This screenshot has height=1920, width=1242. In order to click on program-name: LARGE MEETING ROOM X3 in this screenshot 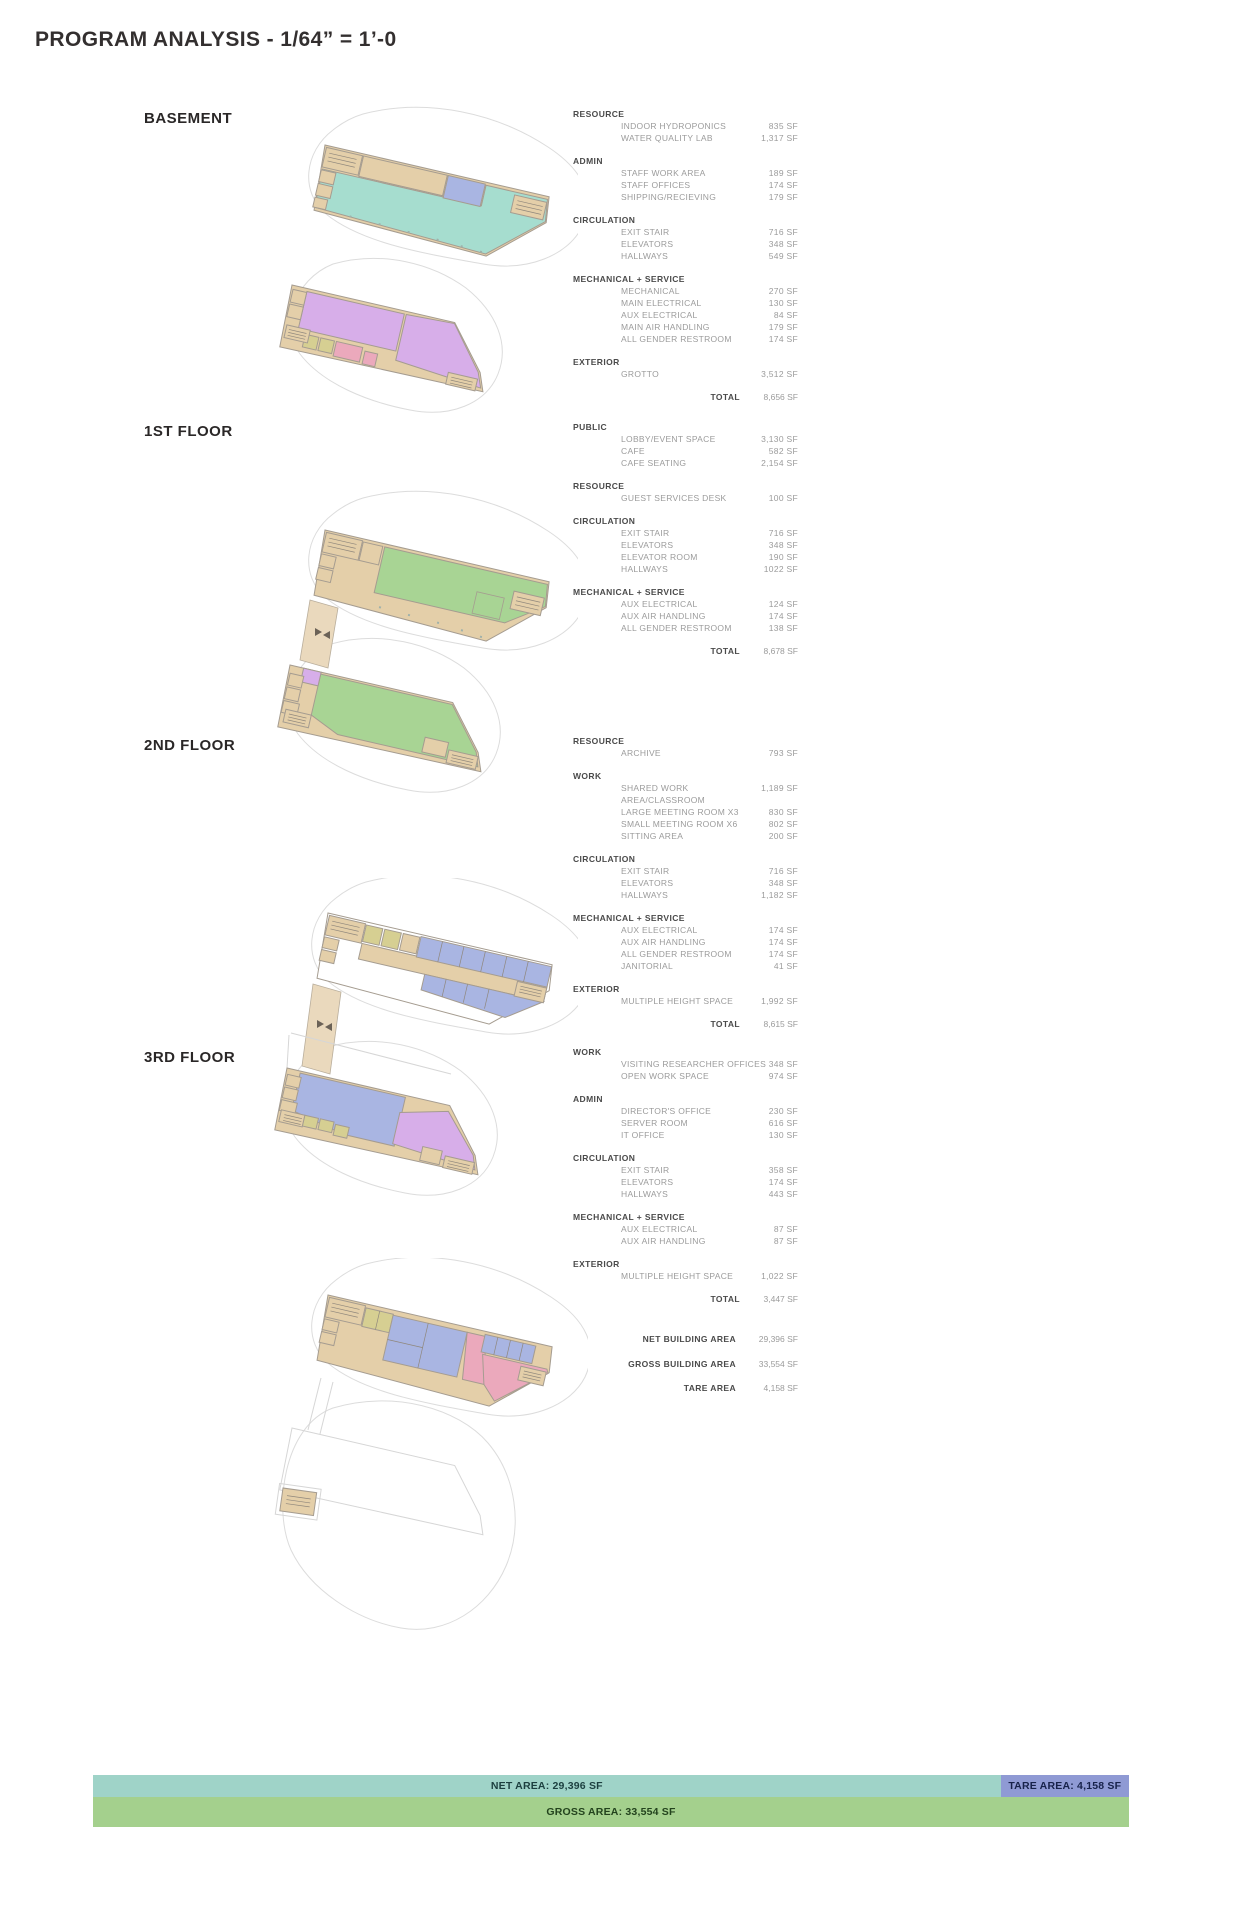, I will do `click(680, 812)`.